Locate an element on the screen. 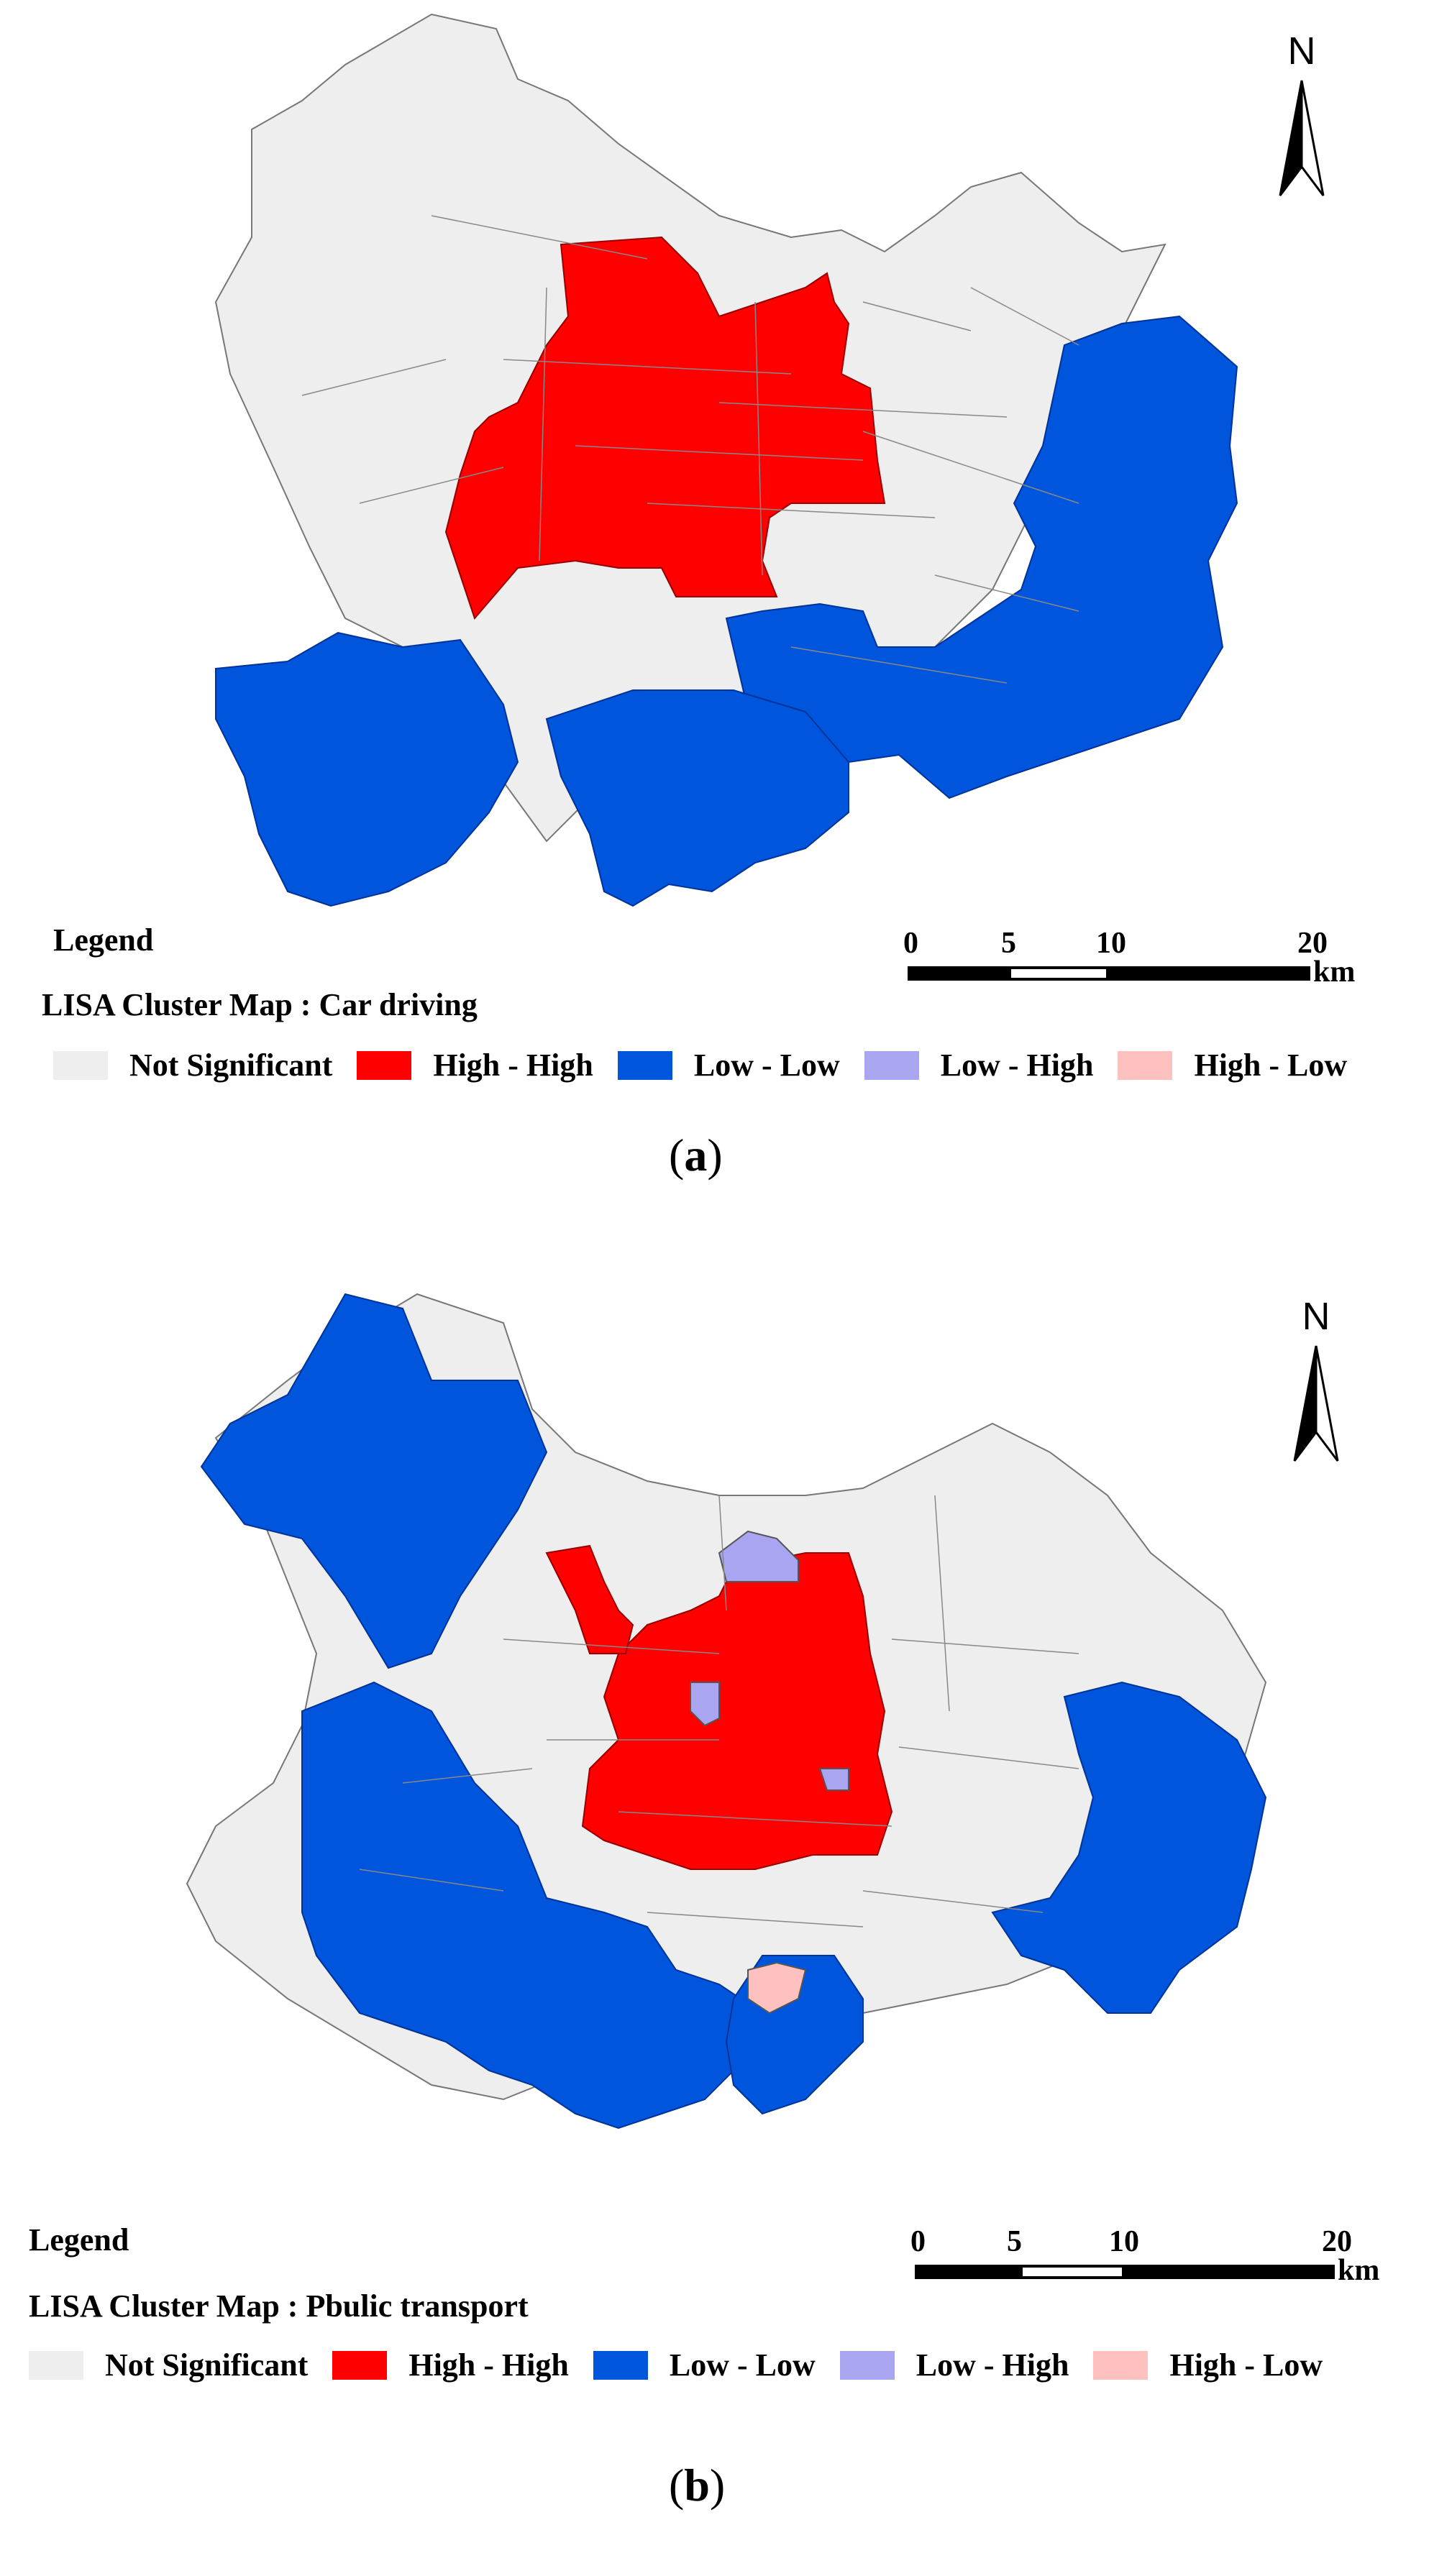 Image resolution: width=1452 pixels, height=2576 pixels. panel-label-b: (b) is located at coordinates (697, 2485).